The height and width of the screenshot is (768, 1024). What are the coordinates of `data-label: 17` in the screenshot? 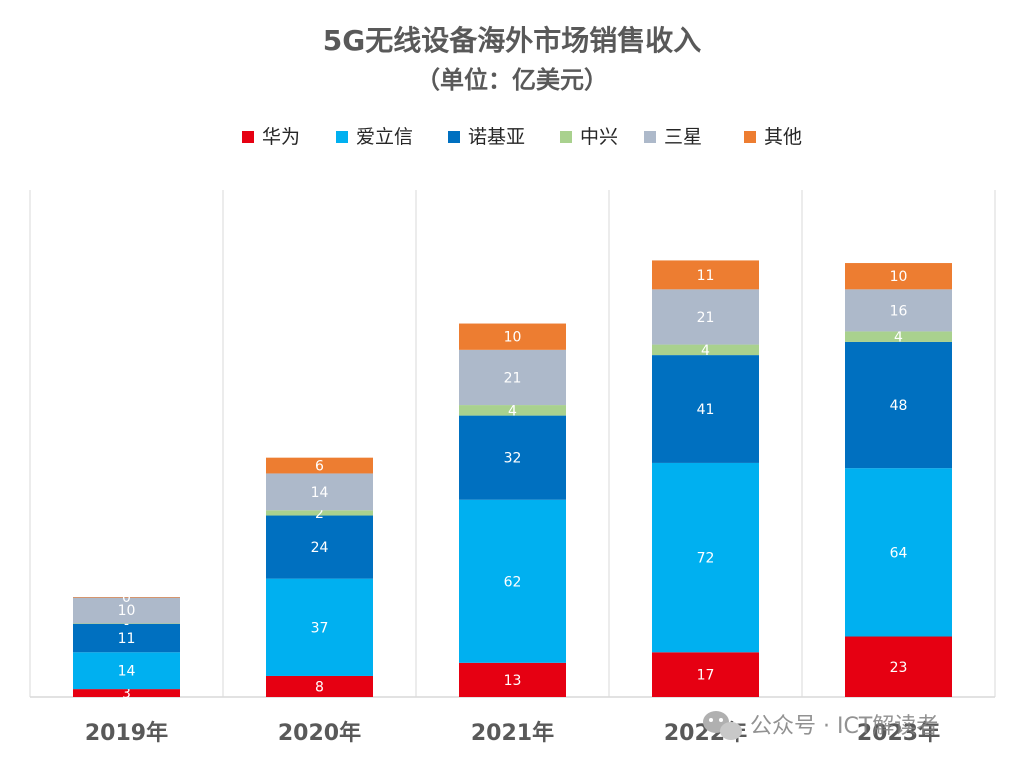 It's located at (706, 676).